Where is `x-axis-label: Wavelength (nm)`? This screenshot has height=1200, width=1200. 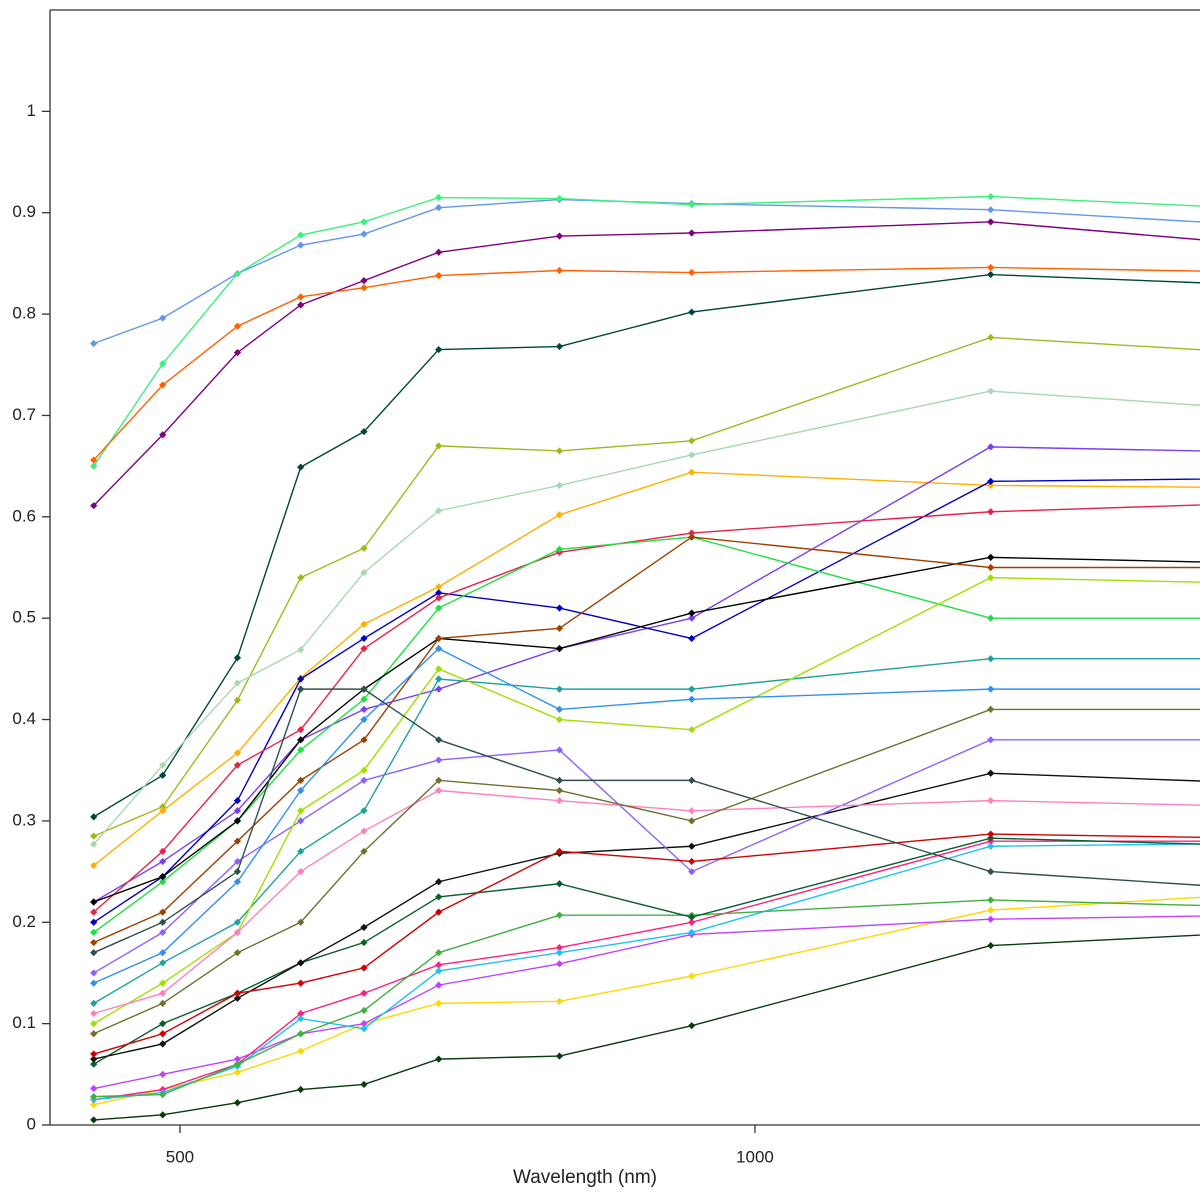 x-axis-label: Wavelength (nm) is located at coordinates (585, 1177).